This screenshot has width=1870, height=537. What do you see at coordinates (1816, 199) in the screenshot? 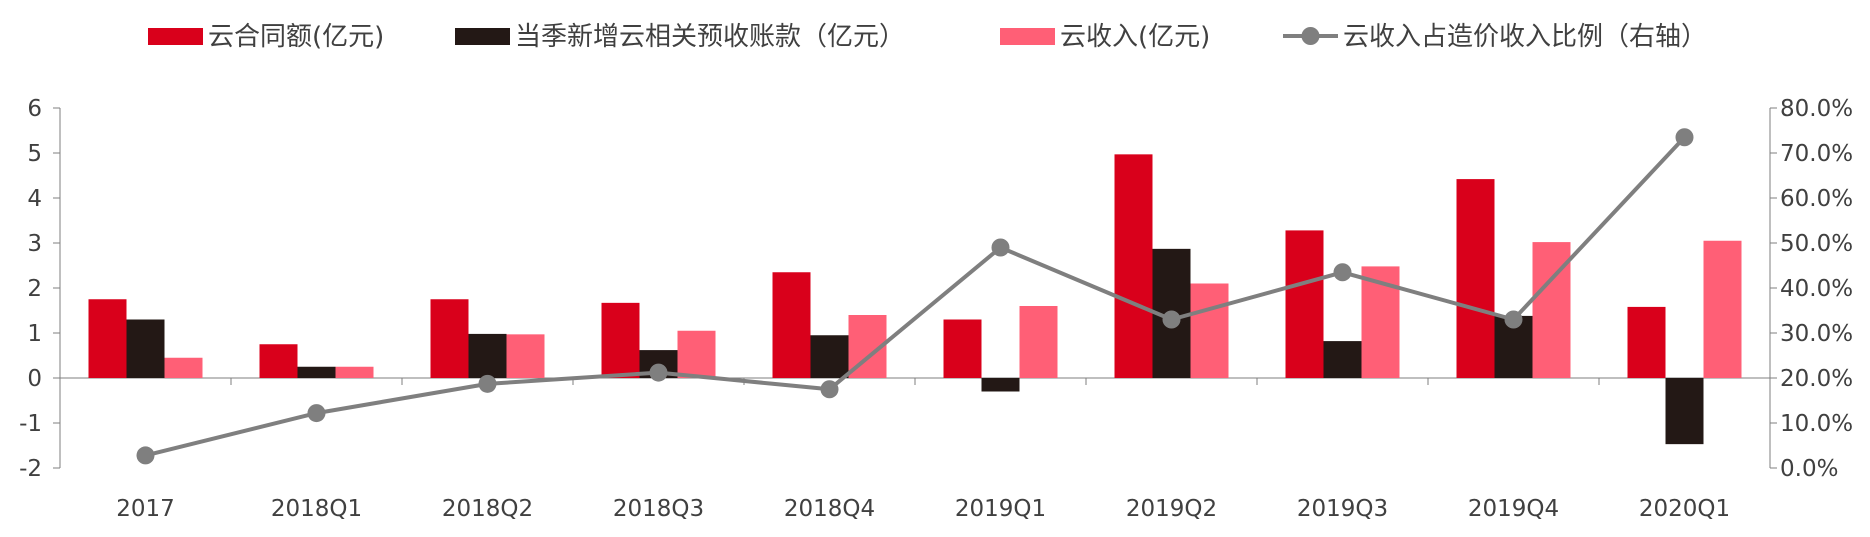
I see `y-right-tick-label: 60.0%` at bounding box center [1816, 199].